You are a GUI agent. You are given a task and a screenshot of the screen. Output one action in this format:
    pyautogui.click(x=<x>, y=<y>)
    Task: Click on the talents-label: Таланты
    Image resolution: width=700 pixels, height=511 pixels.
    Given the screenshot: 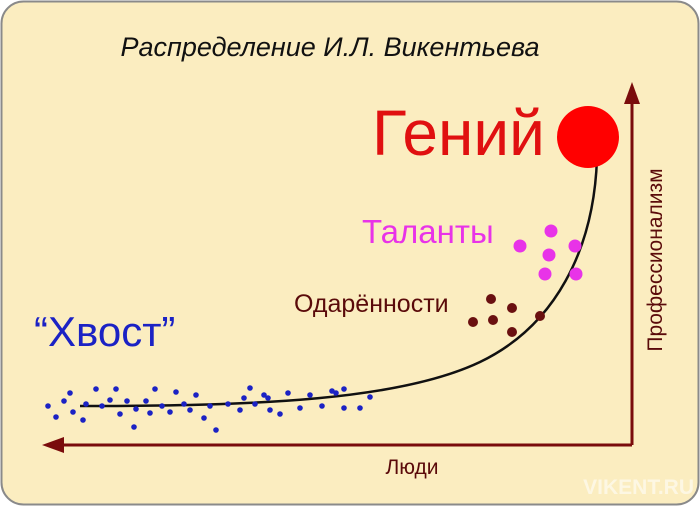 What is the action you would take?
    pyautogui.click(x=428, y=231)
    